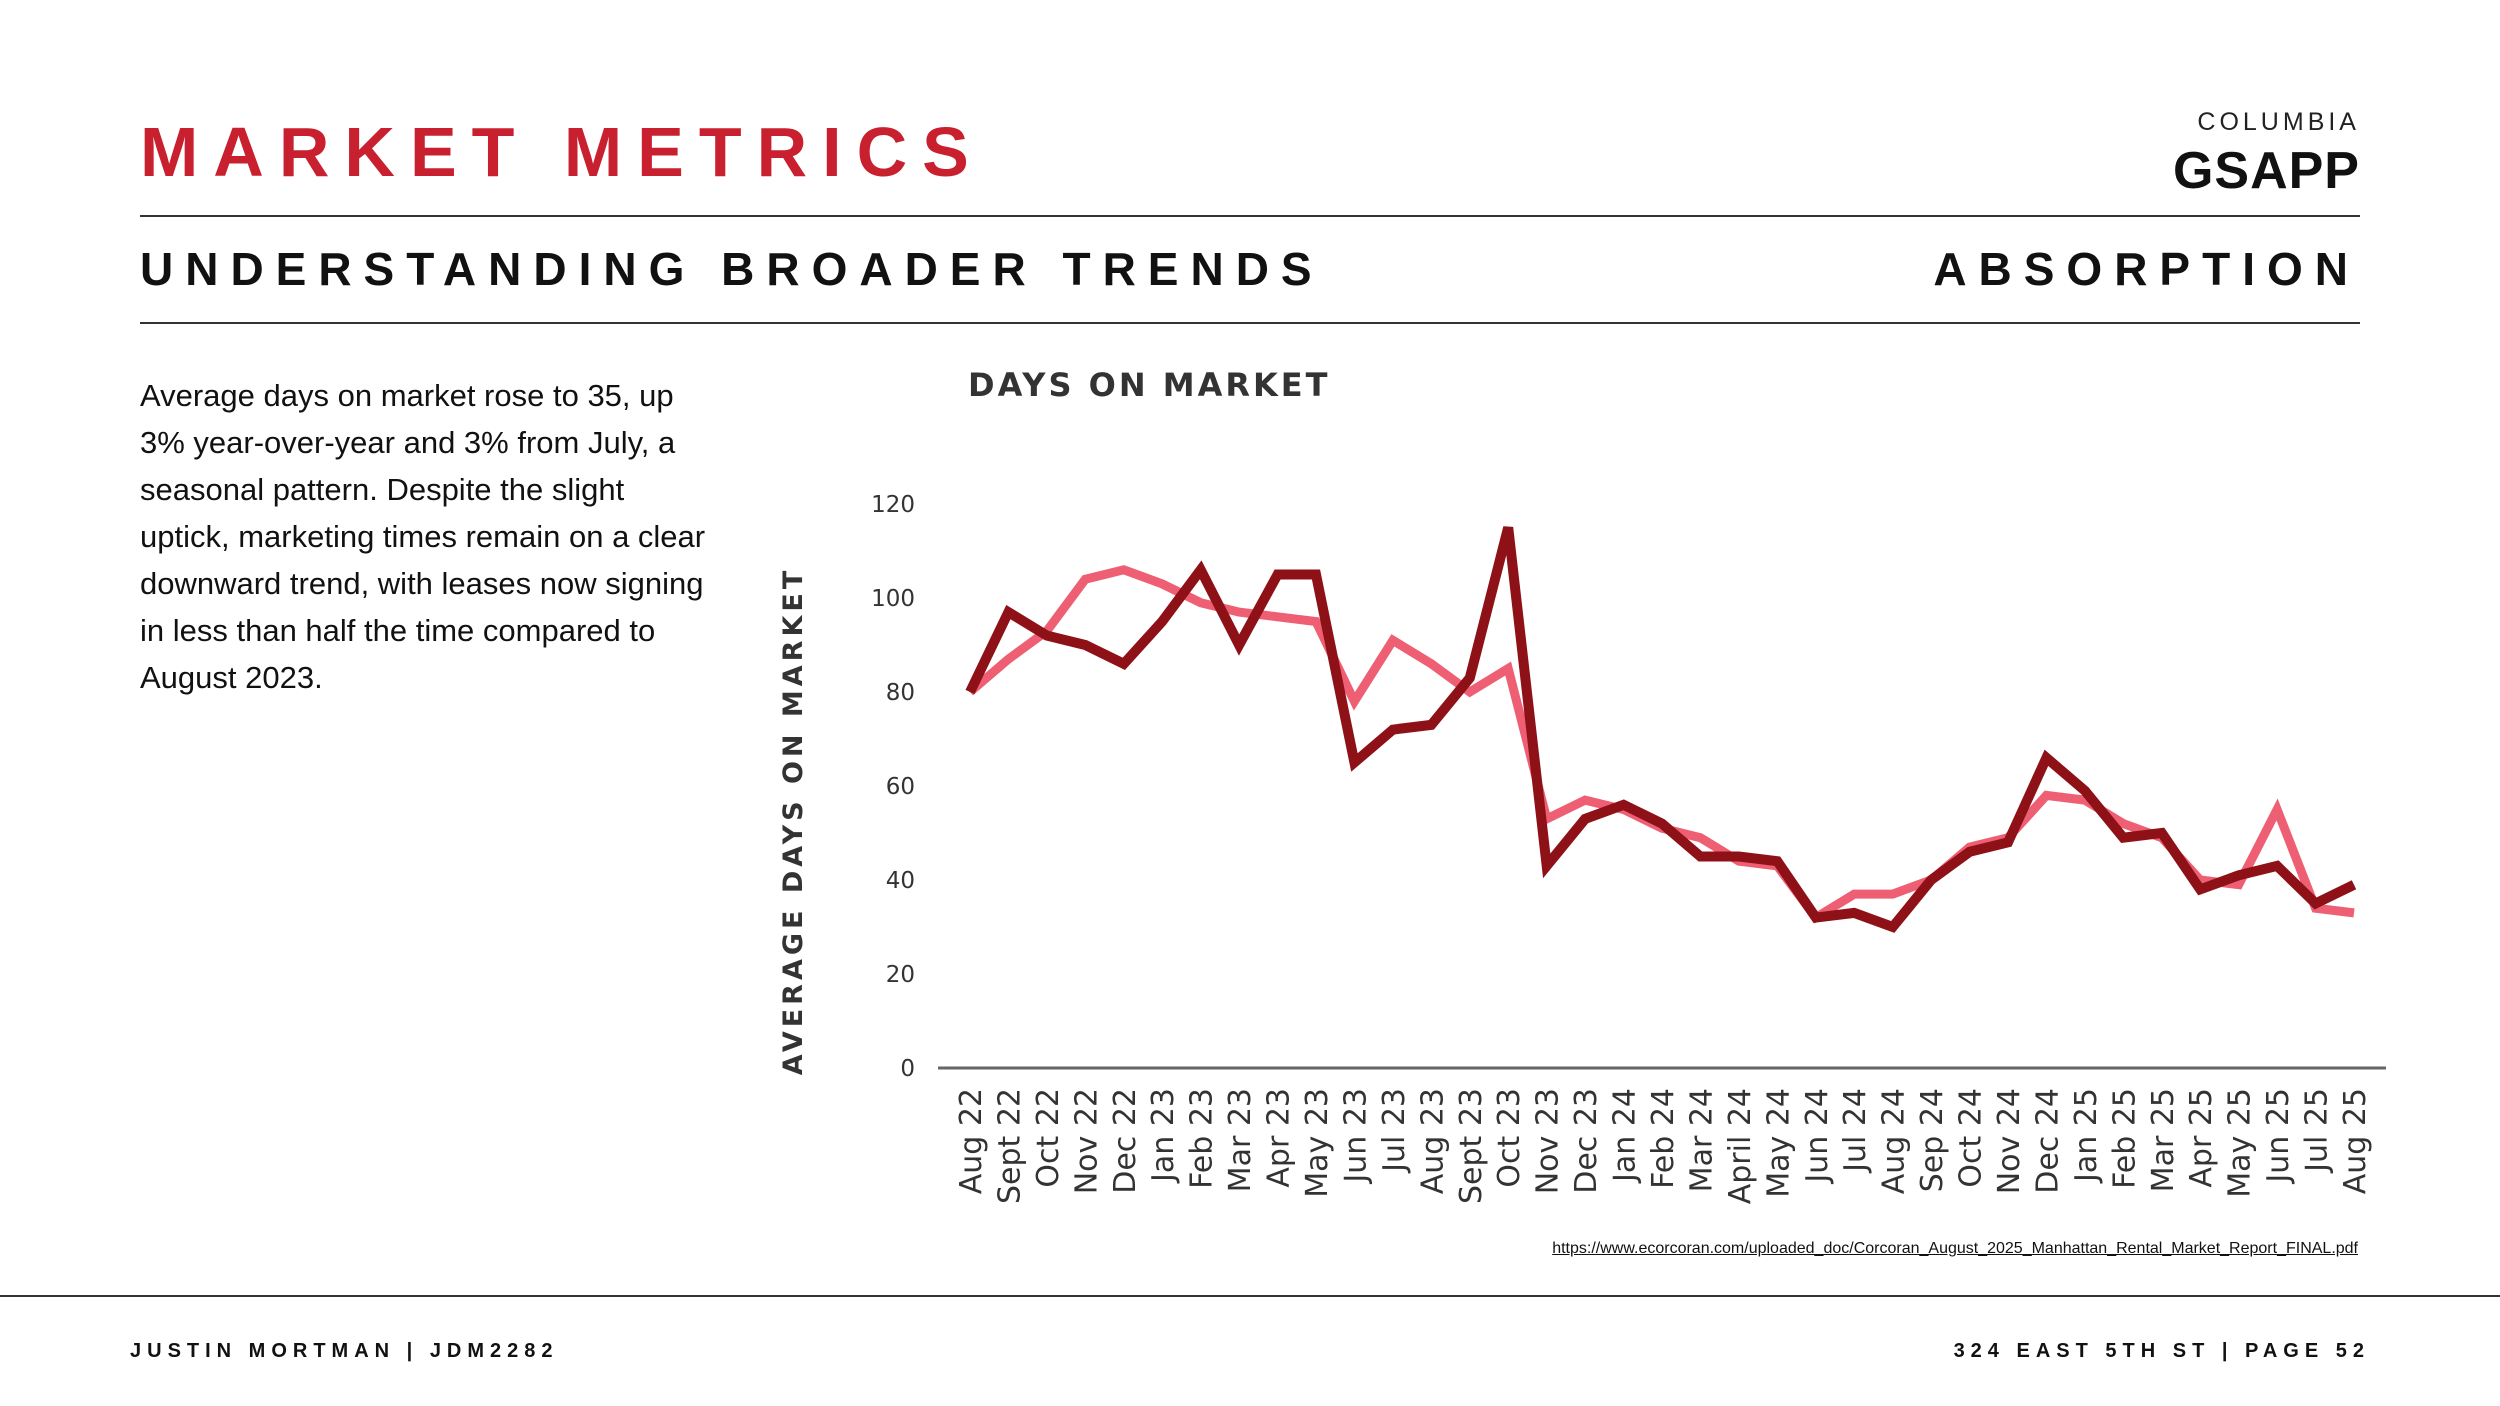 This screenshot has width=2500, height=1406. Describe the element at coordinates (2146, 269) in the screenshot. I see `section-label: ABSORPTION` at that location.